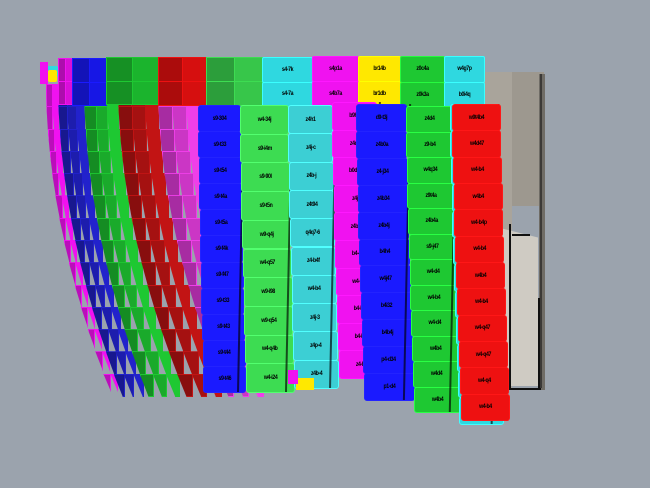 This screenshot has width=650, height=488. I want to click on element-label: w4-q4, so click(484, 381).